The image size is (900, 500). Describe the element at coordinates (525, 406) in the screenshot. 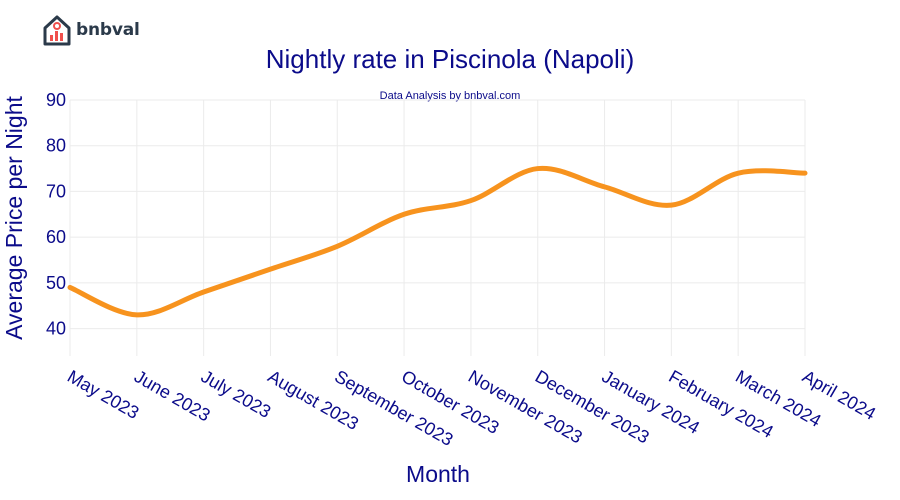

I see `x-tick-label: November 2023` at that location.